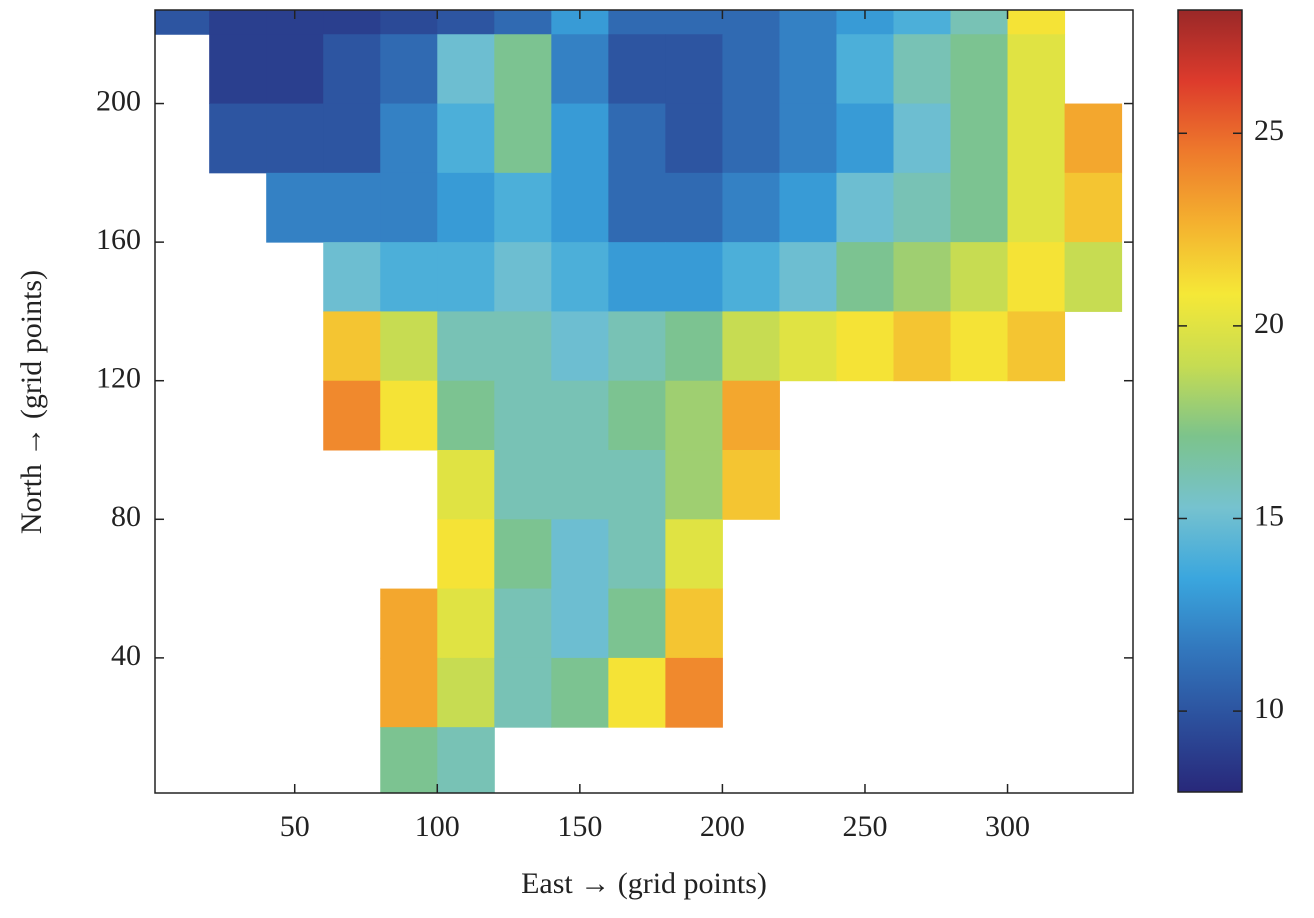  I want to click on x-tick-label: 250, so click(864, 826).